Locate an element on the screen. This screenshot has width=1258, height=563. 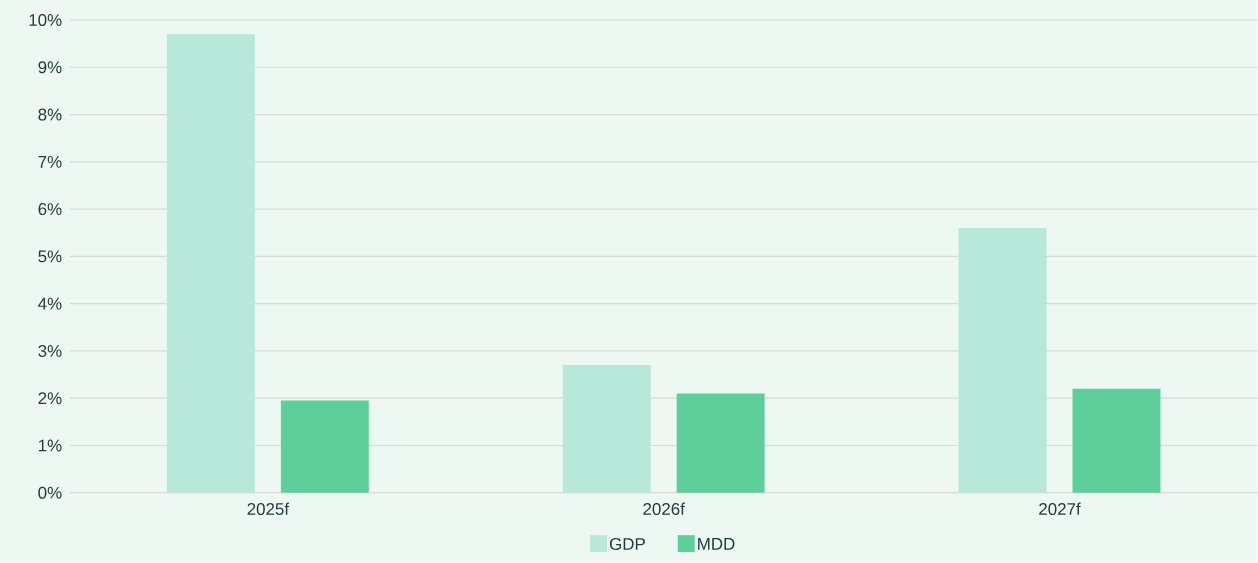
y-tick-label: 9% is located at coordinates (50, 67).